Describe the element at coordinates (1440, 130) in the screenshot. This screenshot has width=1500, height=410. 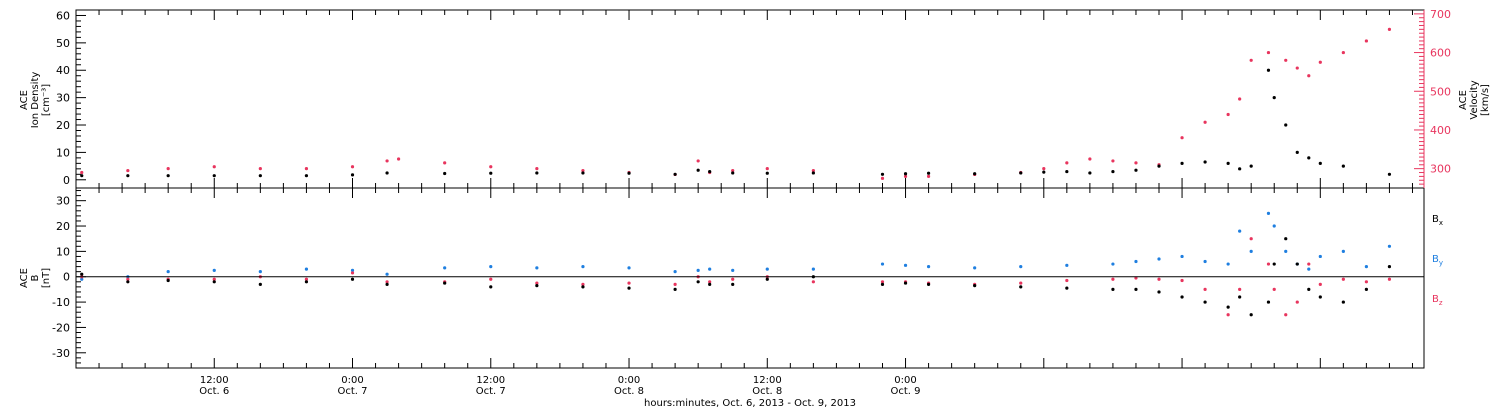
I see `velocity-tick-label: 400` at that location.